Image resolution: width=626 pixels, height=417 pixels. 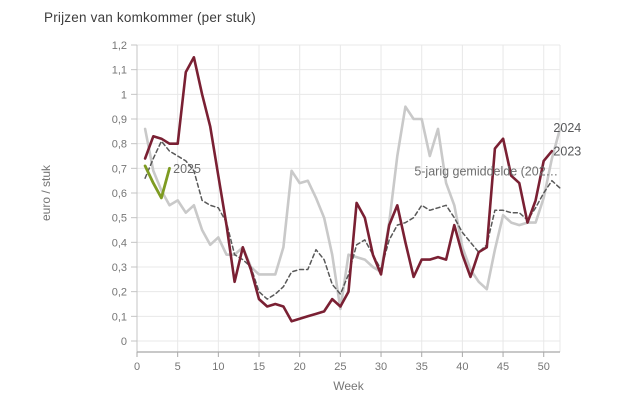 What do you see at coordinates (178, 367) in the screenshot?
I see `x-tick-label: 5` at bounding box center [178, 367].